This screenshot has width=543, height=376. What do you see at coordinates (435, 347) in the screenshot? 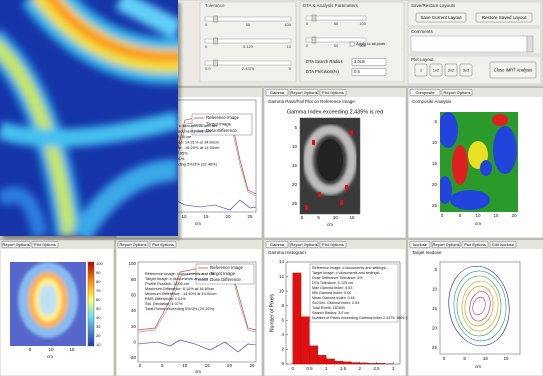
I see `y-tick-label: 25` at bounding box center [435, 347].